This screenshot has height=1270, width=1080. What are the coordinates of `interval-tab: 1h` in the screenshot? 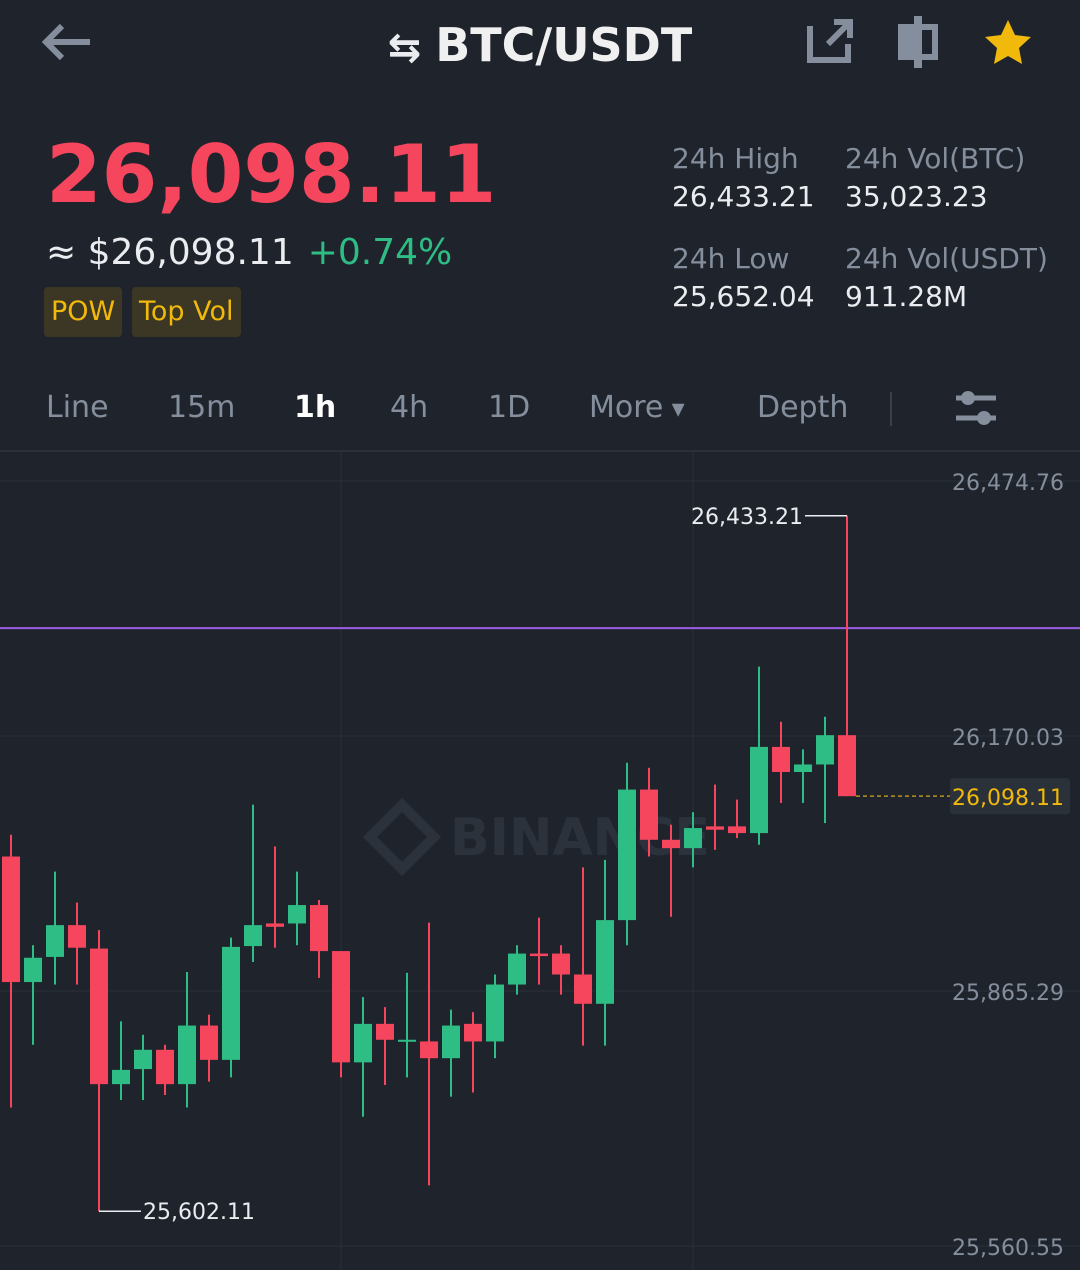 It's located at (315, 407).